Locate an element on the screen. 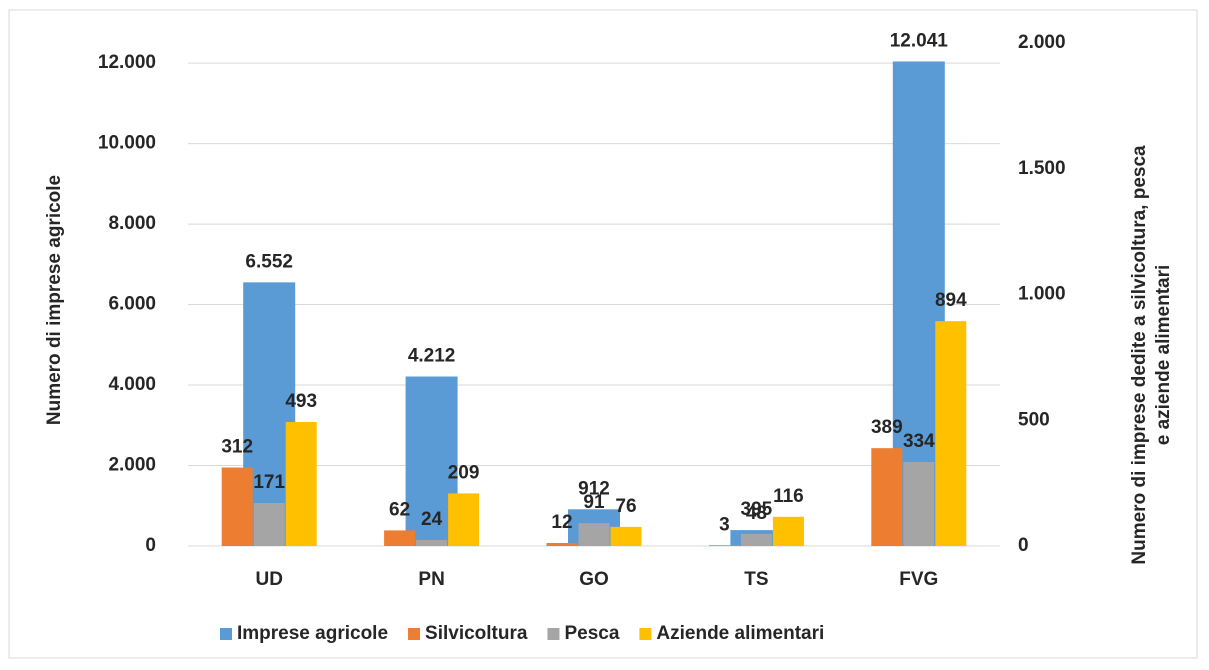  legend-label: Pesca is located at coordinates (591, 633).